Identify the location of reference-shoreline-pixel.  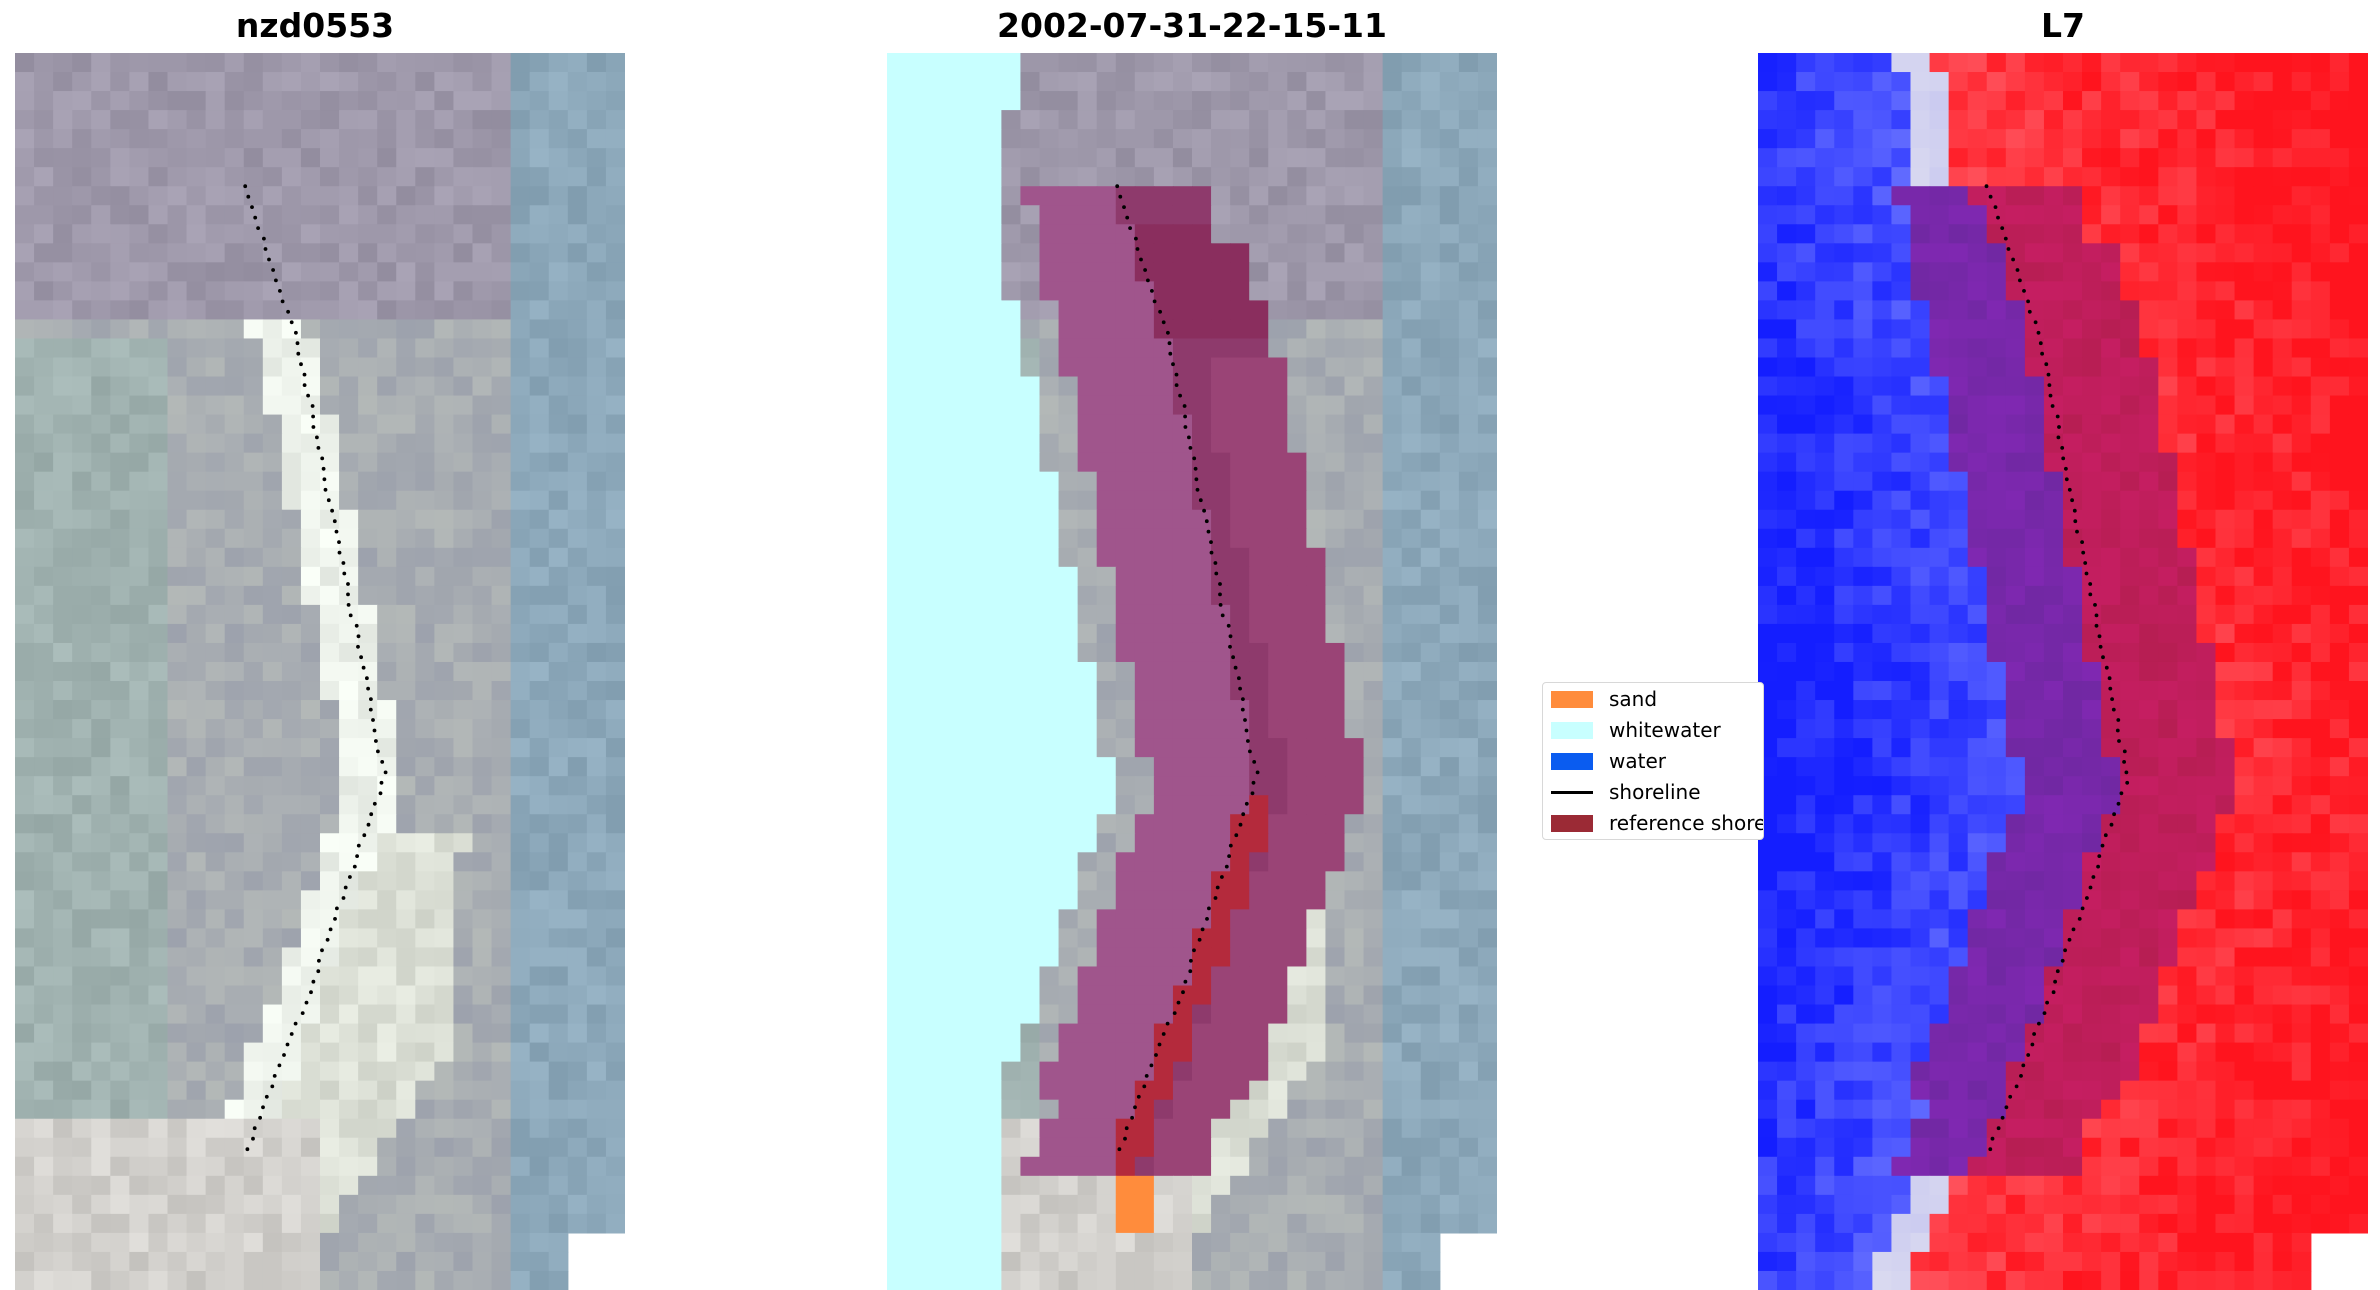
(1202, 938).